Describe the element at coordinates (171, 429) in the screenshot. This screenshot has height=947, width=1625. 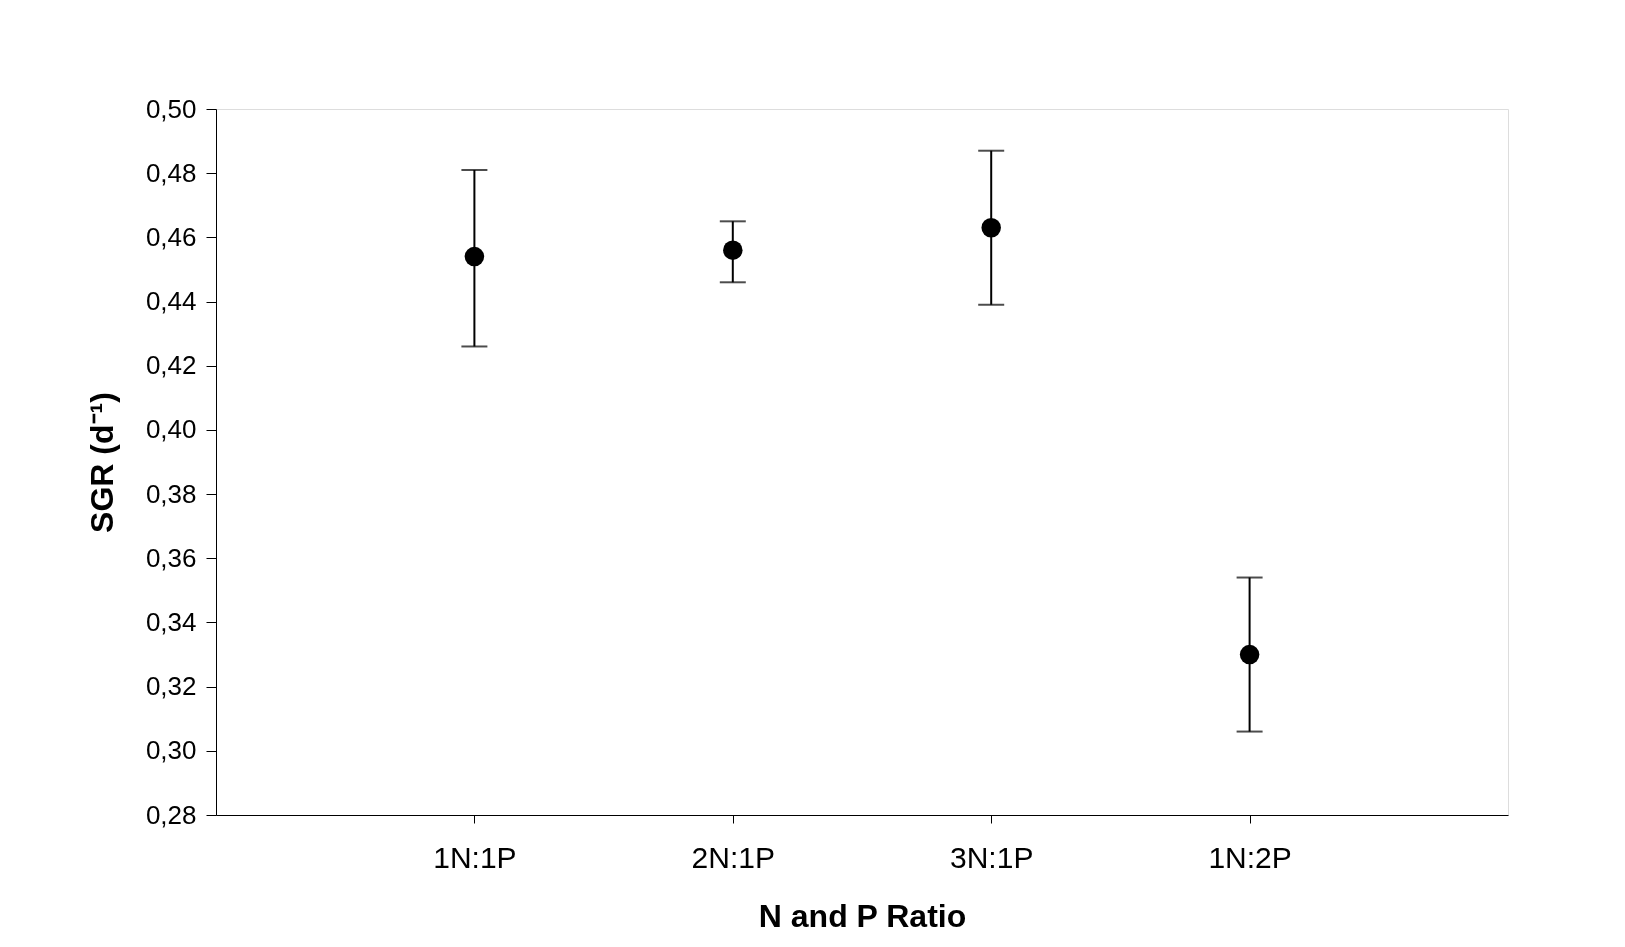
I see `y-tick-label: 0,40` at that location.